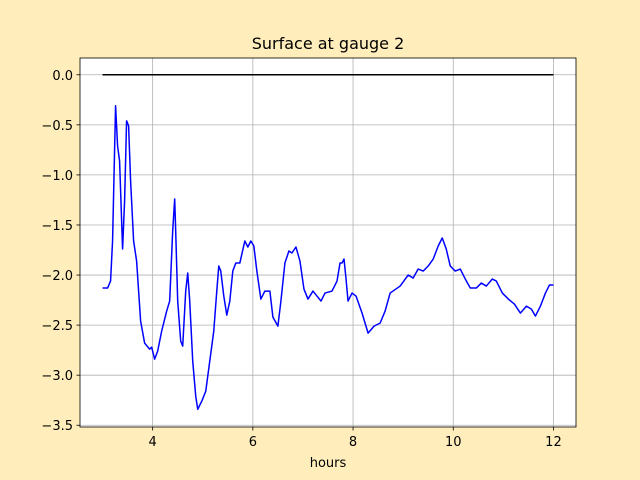 The width and height of the screenshot is (640, 480). What do you see at coordinates (353, 442) in the screenshot?
I see `x-tick-label: 8` at bounding box center [353, 442].